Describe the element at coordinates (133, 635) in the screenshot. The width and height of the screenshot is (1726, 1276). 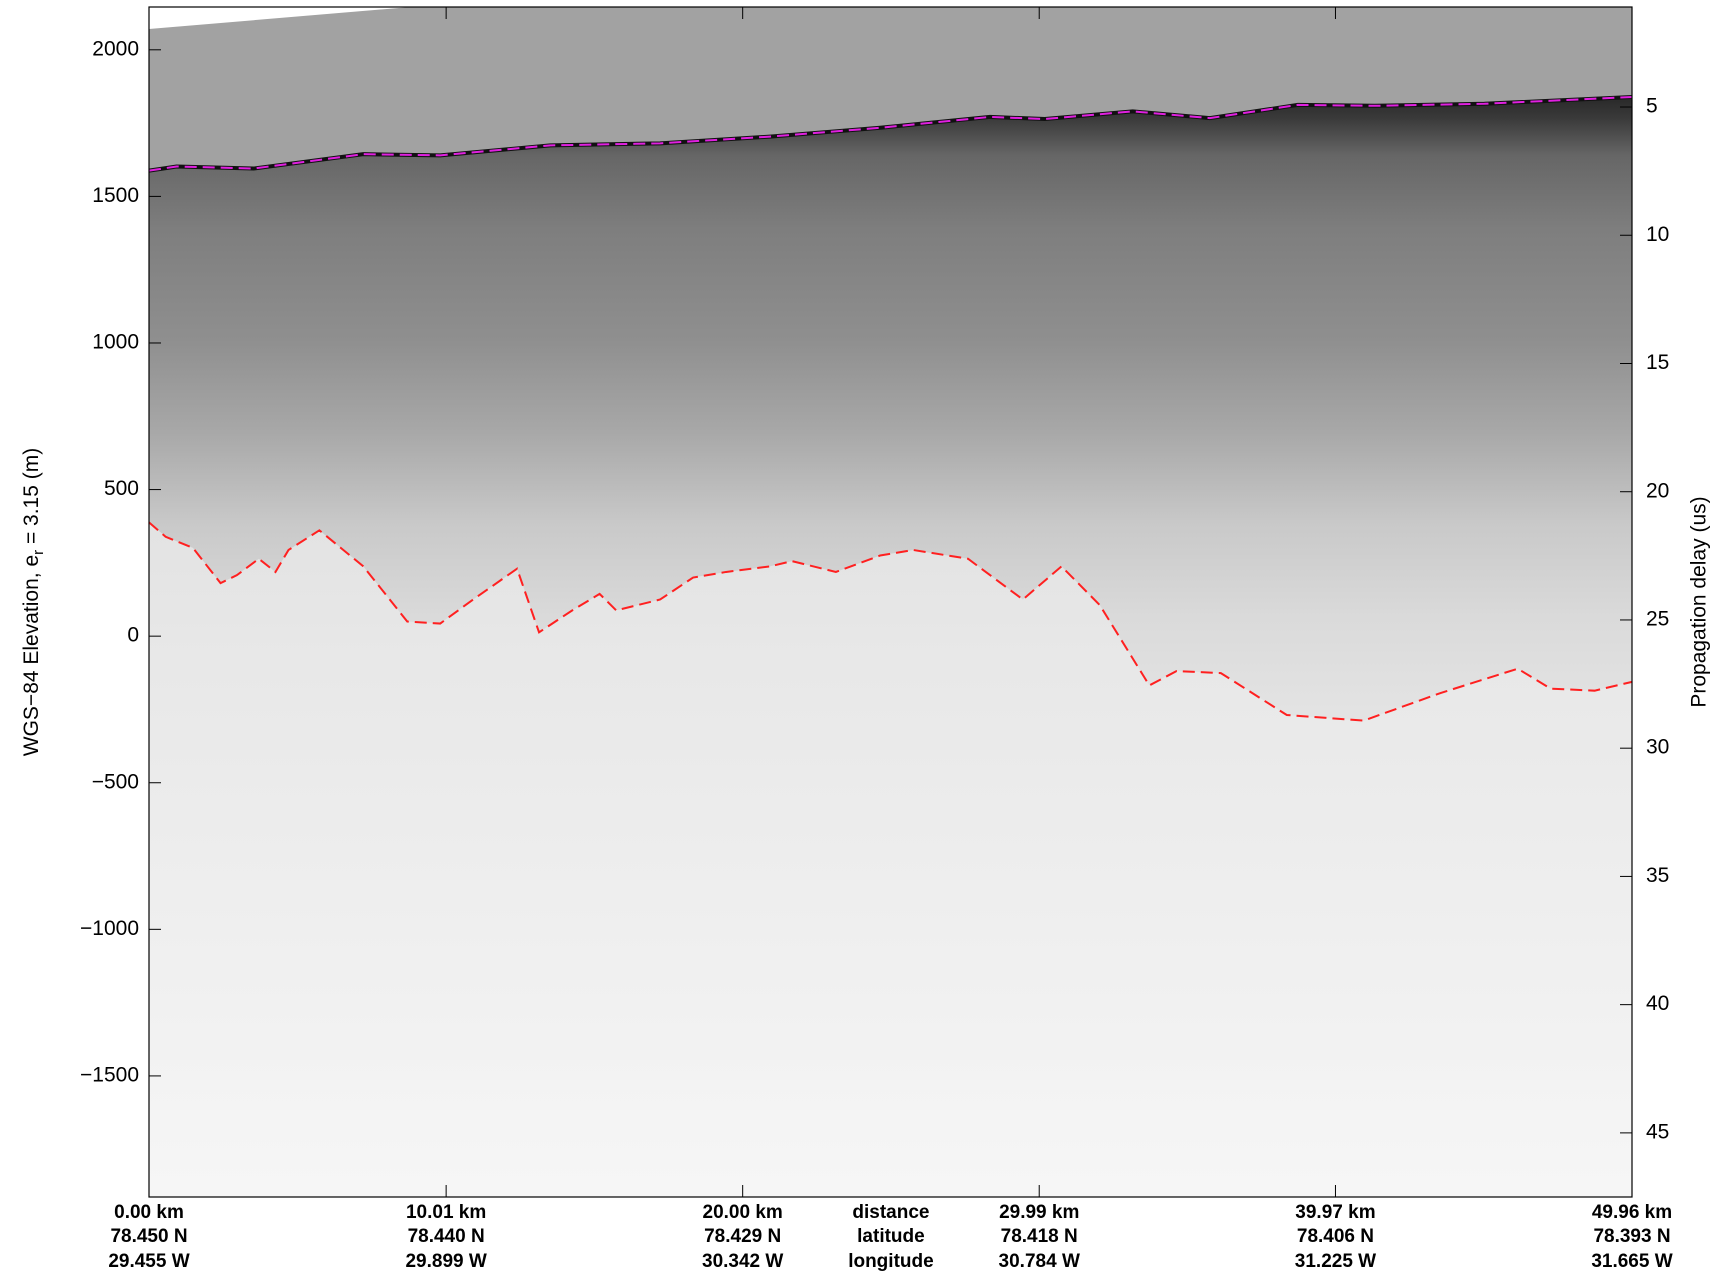
I see `y-tick-label: 0` at that location.